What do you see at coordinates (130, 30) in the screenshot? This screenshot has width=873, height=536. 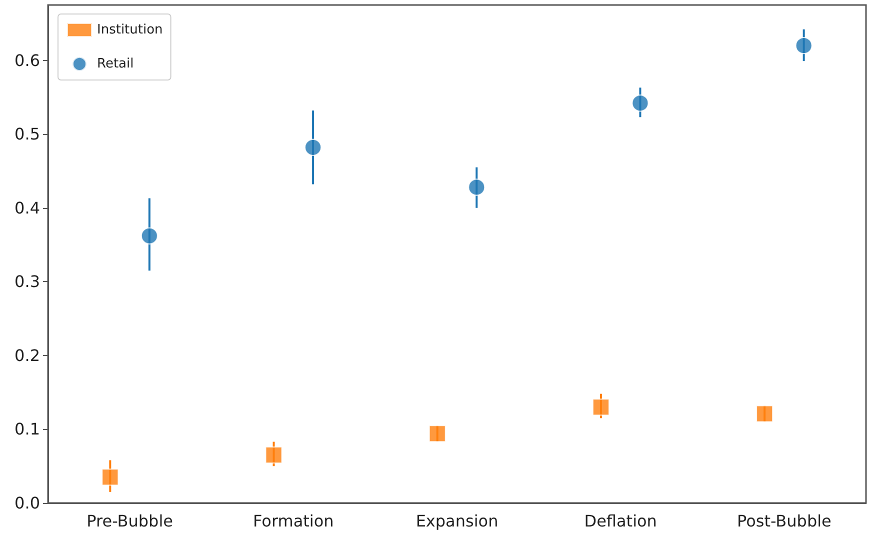 I see `legend-label: Institution` at bounding box center [130, 30].